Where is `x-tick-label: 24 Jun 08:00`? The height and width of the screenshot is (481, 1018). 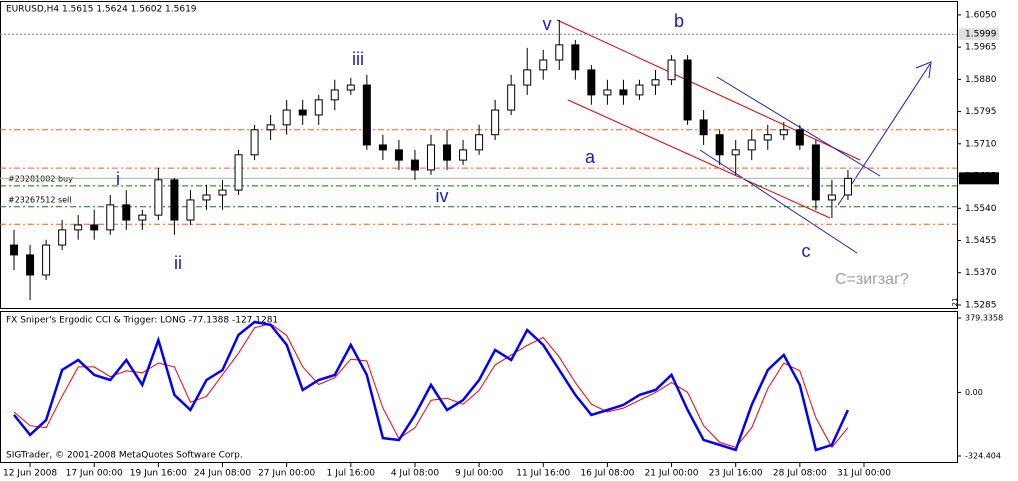
x-tick-label: 24 Jun 08:00 is located at coordinates (222, 474).